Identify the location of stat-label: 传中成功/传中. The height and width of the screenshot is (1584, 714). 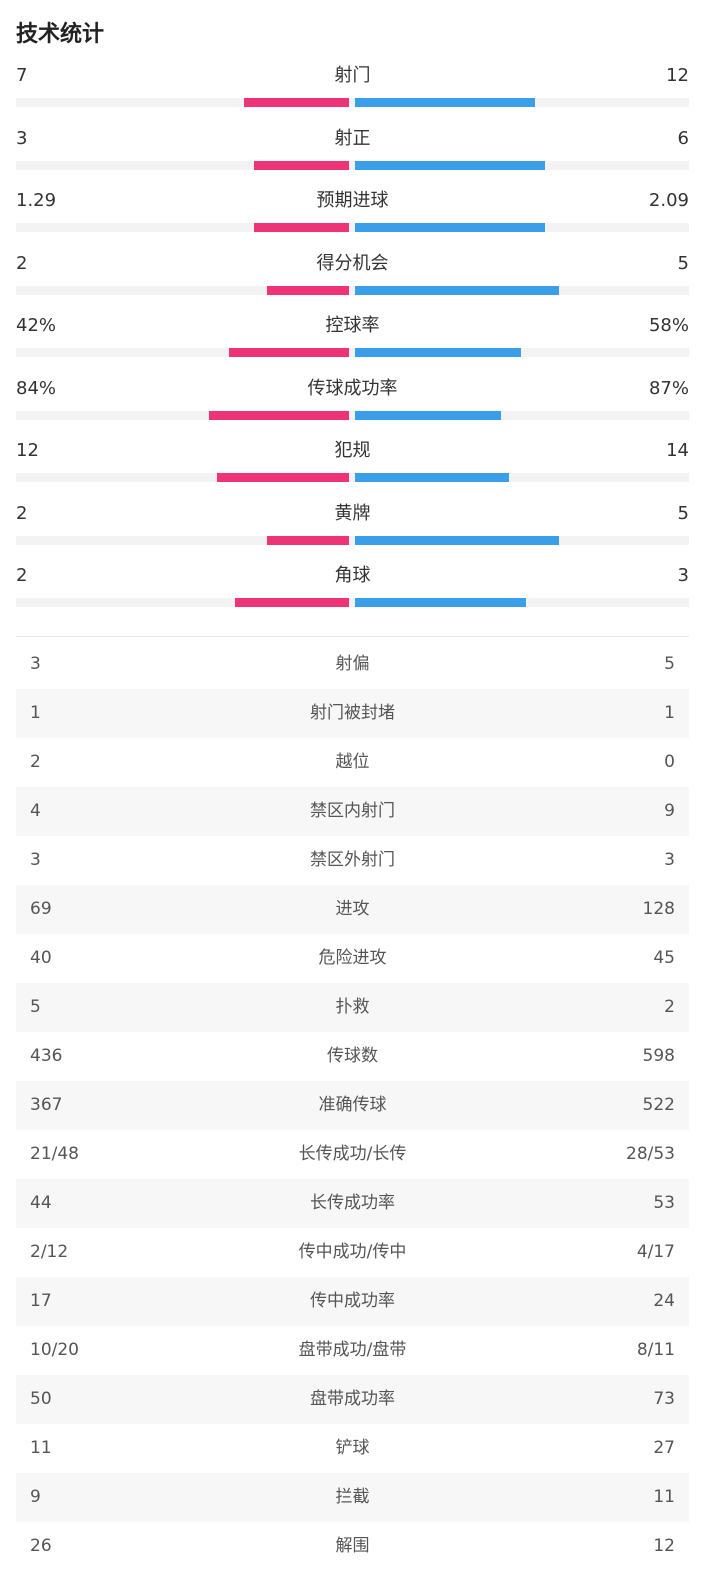
(352, 1252).